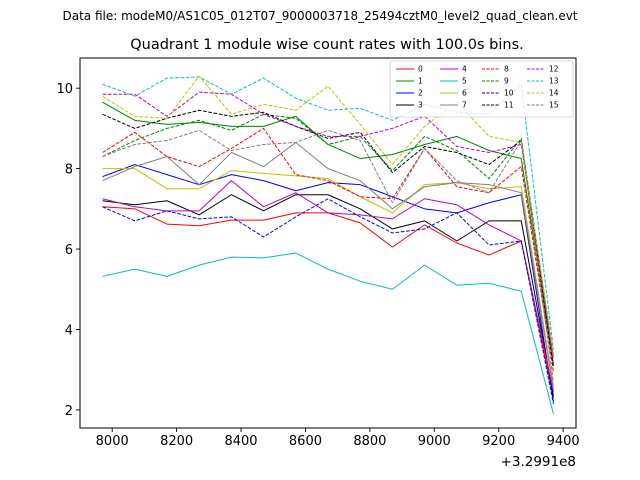 Image resolution: width=640 pixels, height=480 pixels. What do you see at coordinates (112, 441) in the screenshot?
I see `x-tick-label: 8000` at bounding box center [112, 441].